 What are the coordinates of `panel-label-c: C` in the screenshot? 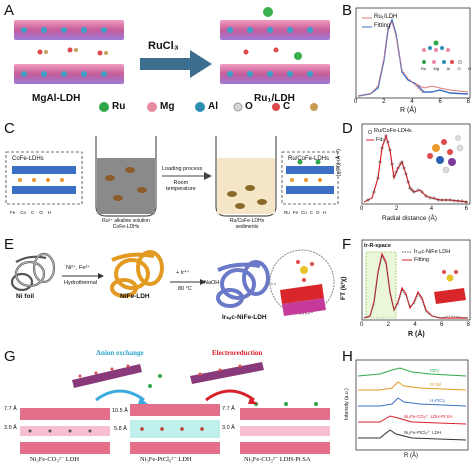 It's located at (9, 128).